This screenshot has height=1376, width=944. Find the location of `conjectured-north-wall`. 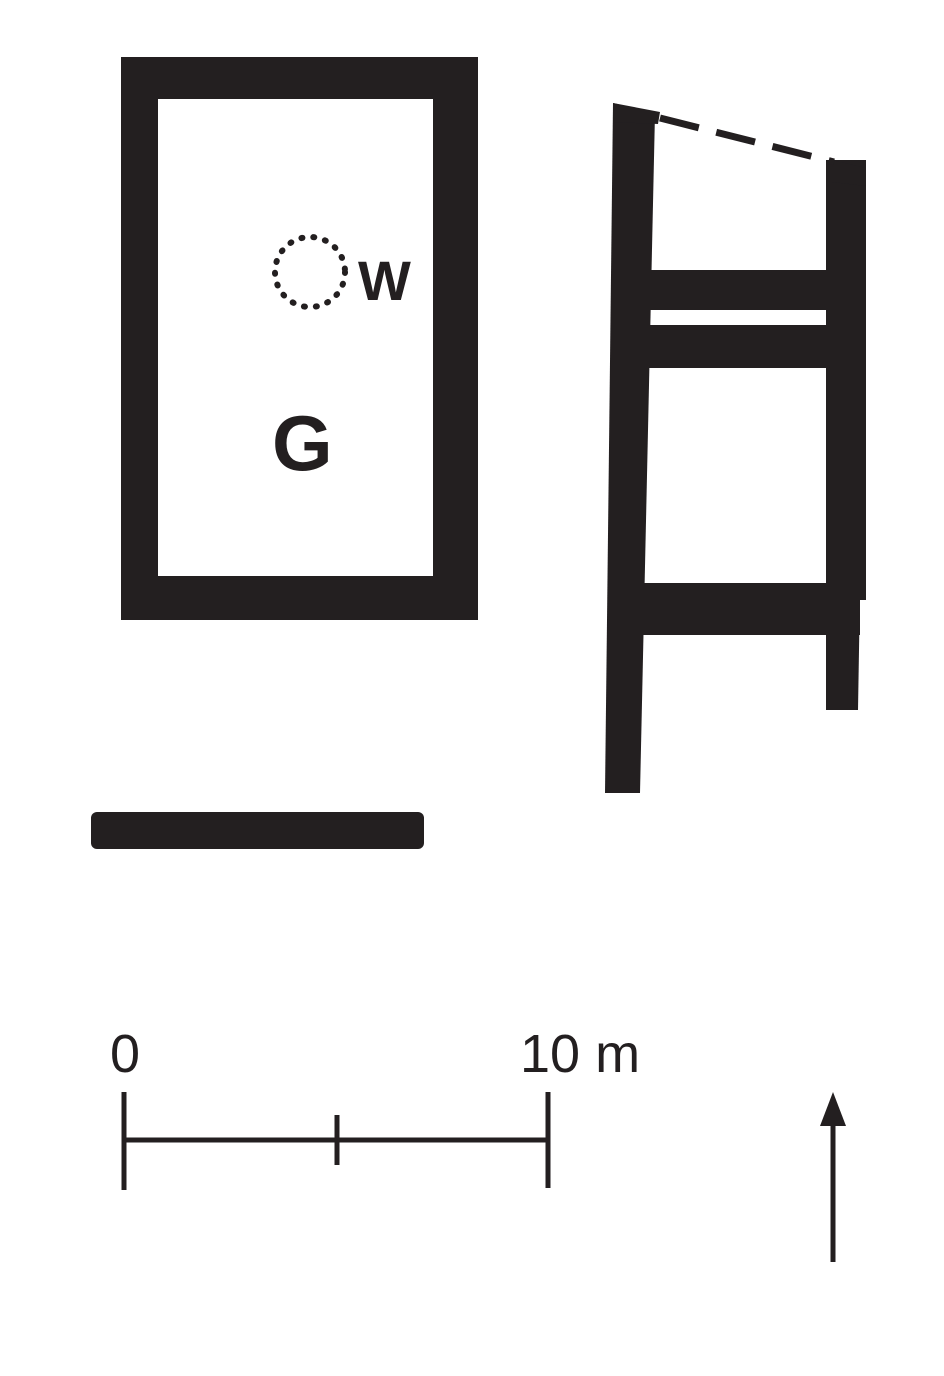

conjectured-north-wall is located at coordinates (747, 140).